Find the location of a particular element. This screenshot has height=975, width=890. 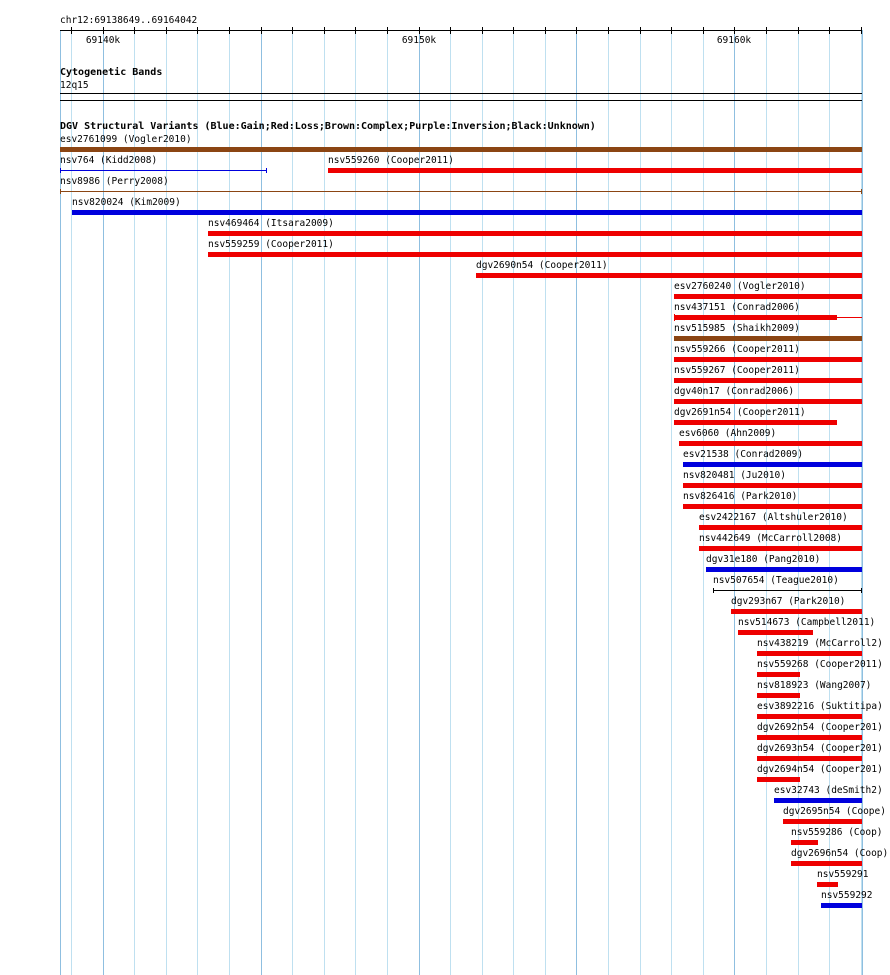

dgv-feature-label: nsv559267 (Cooper2011) is located at coordinates (737, 370).